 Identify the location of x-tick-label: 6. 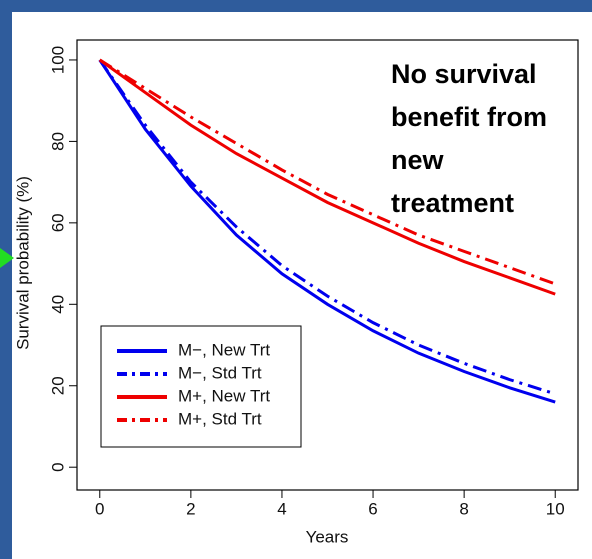
(372, 508).